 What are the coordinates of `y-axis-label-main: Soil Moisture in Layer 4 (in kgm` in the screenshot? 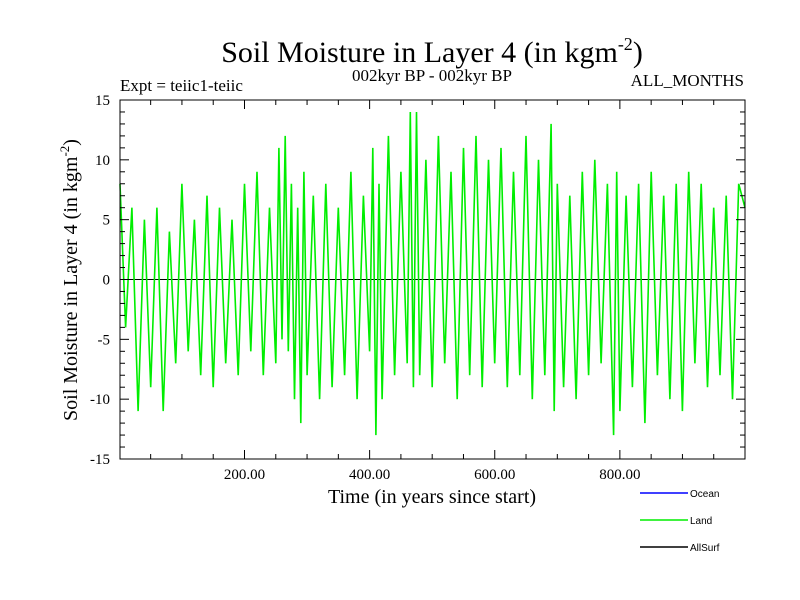 It's located at (71, 288).